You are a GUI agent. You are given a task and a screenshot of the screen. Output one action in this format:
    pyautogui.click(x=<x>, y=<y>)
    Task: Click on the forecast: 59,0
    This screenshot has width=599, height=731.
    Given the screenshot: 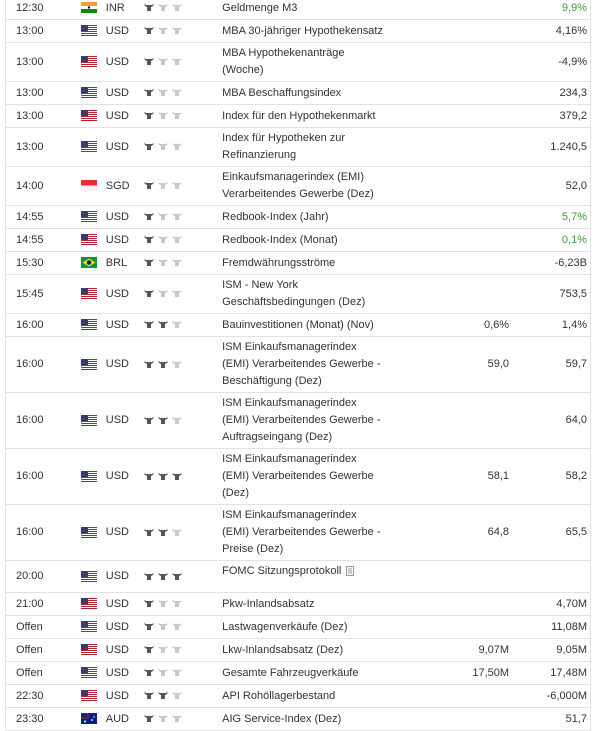 What is the action you would take?
    pyautogui.click(x=466, y=364)
    